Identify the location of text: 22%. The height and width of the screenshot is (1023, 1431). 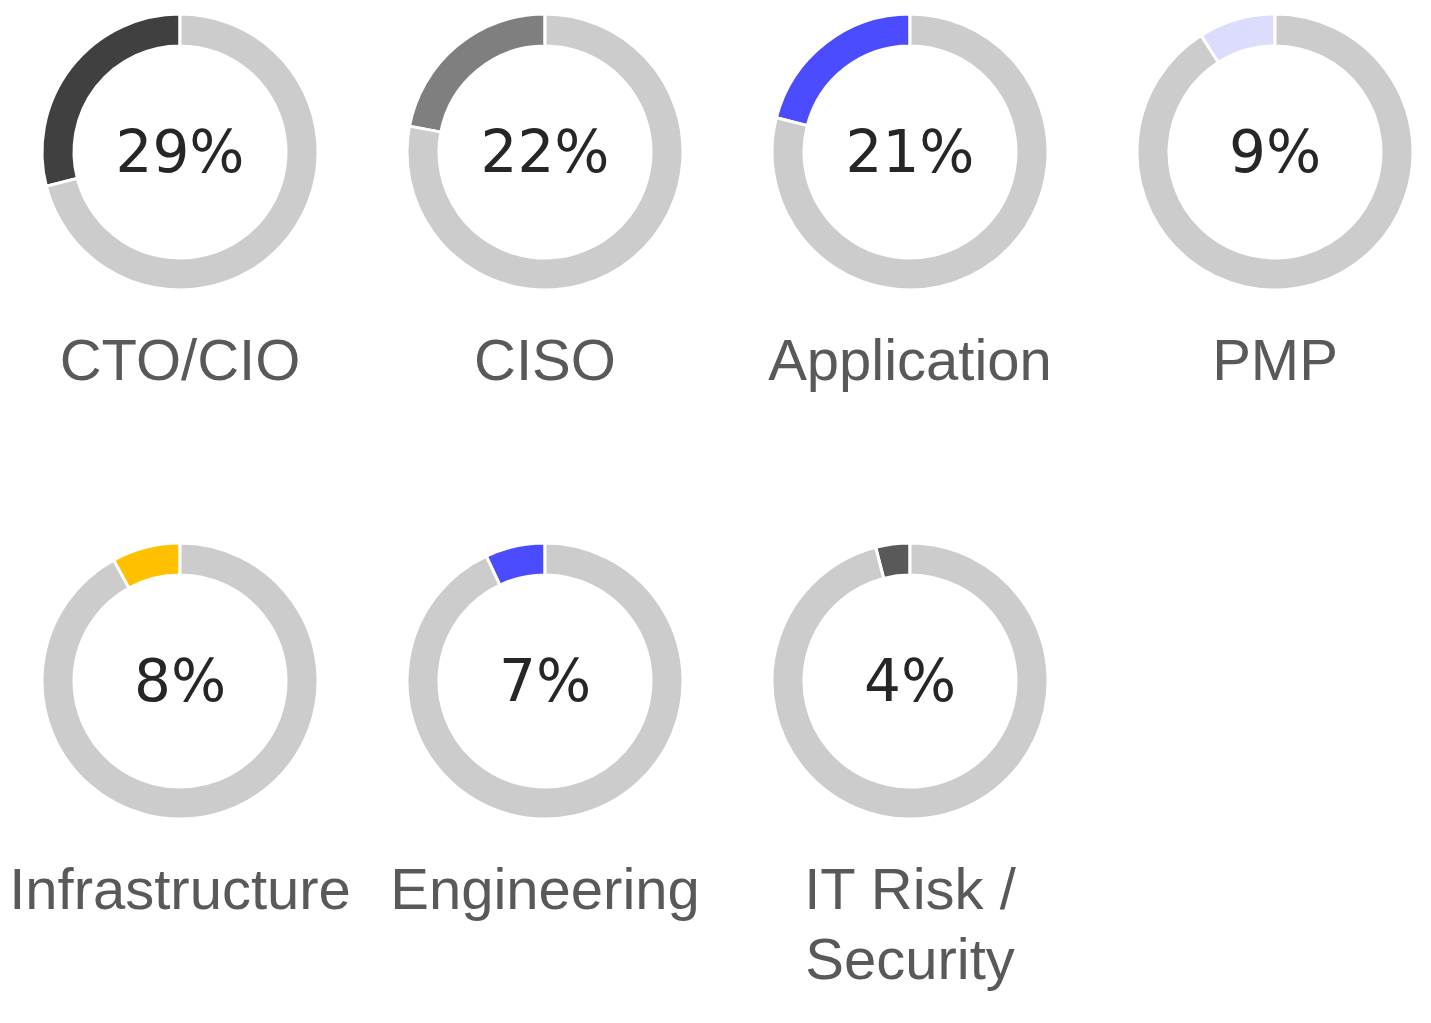
(545, 152).